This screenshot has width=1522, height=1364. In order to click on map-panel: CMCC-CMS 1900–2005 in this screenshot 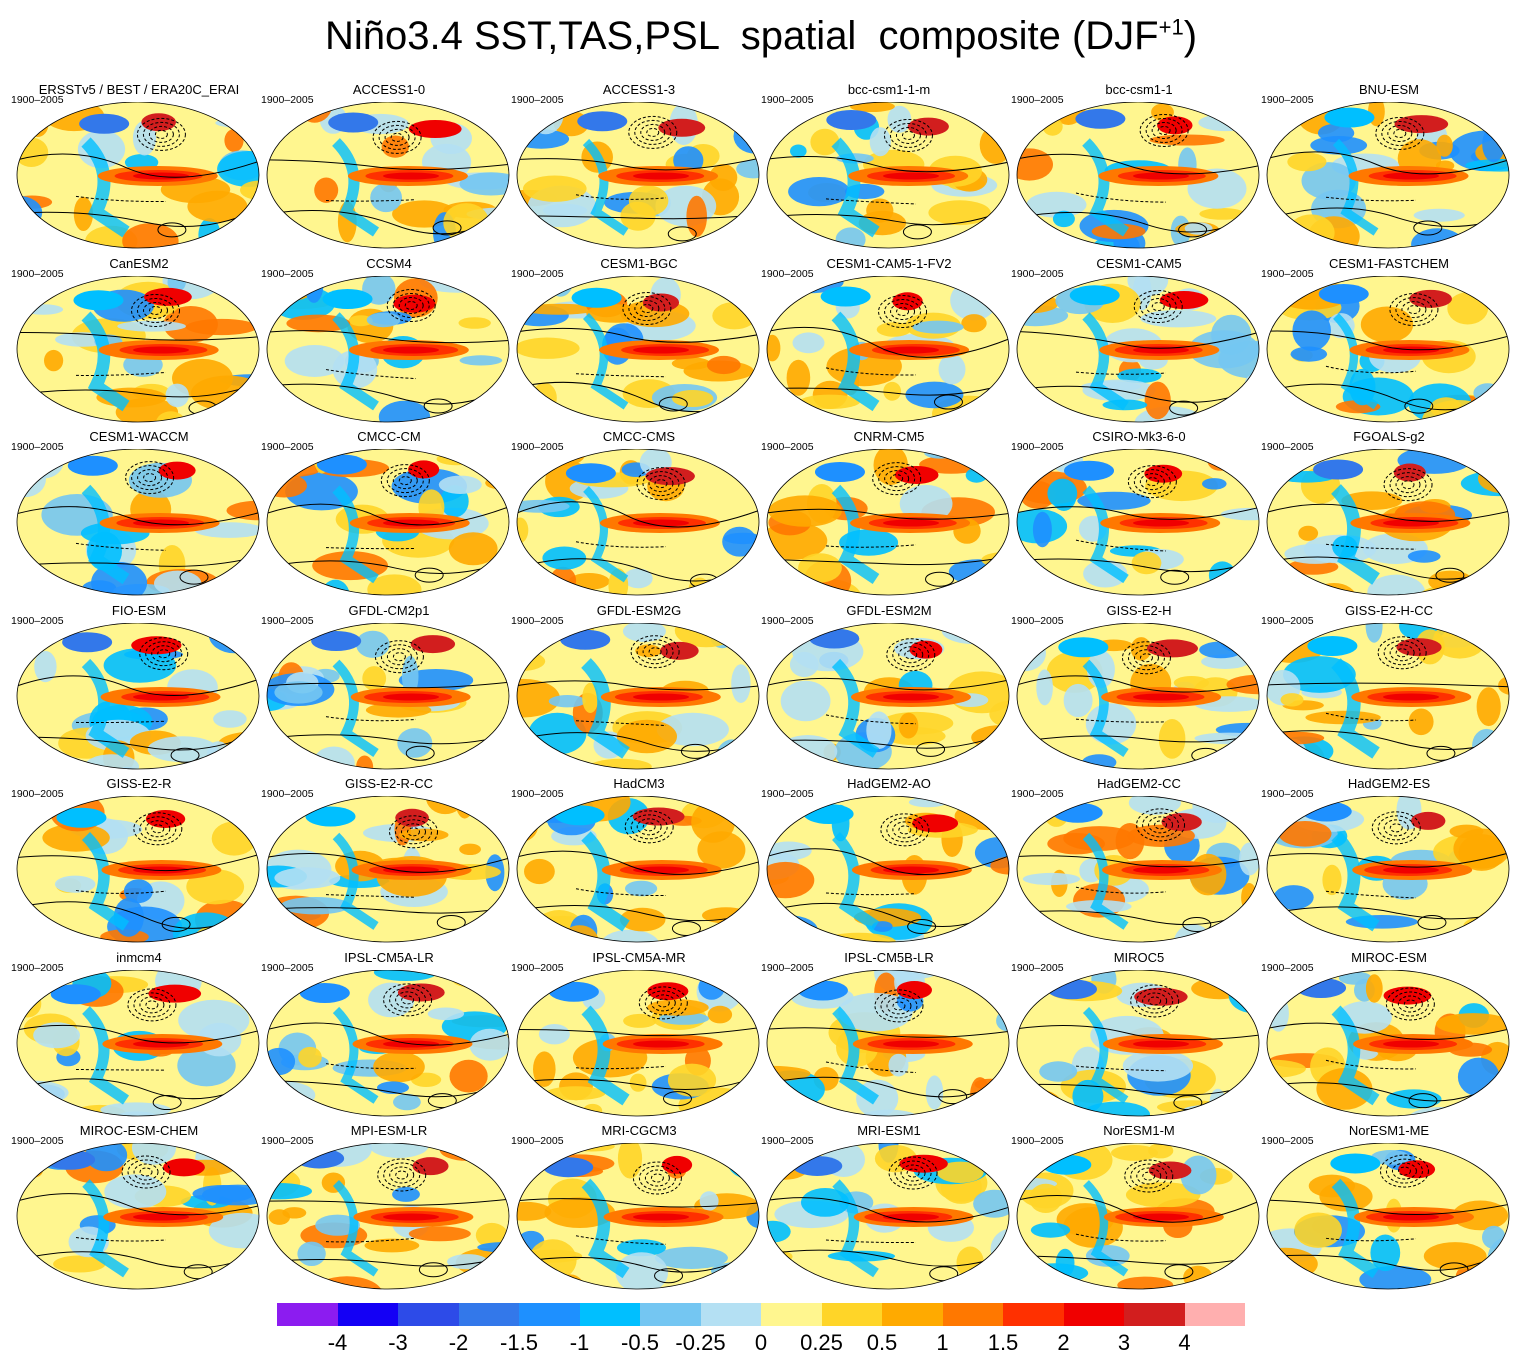, I will do `click(637, 521)`.